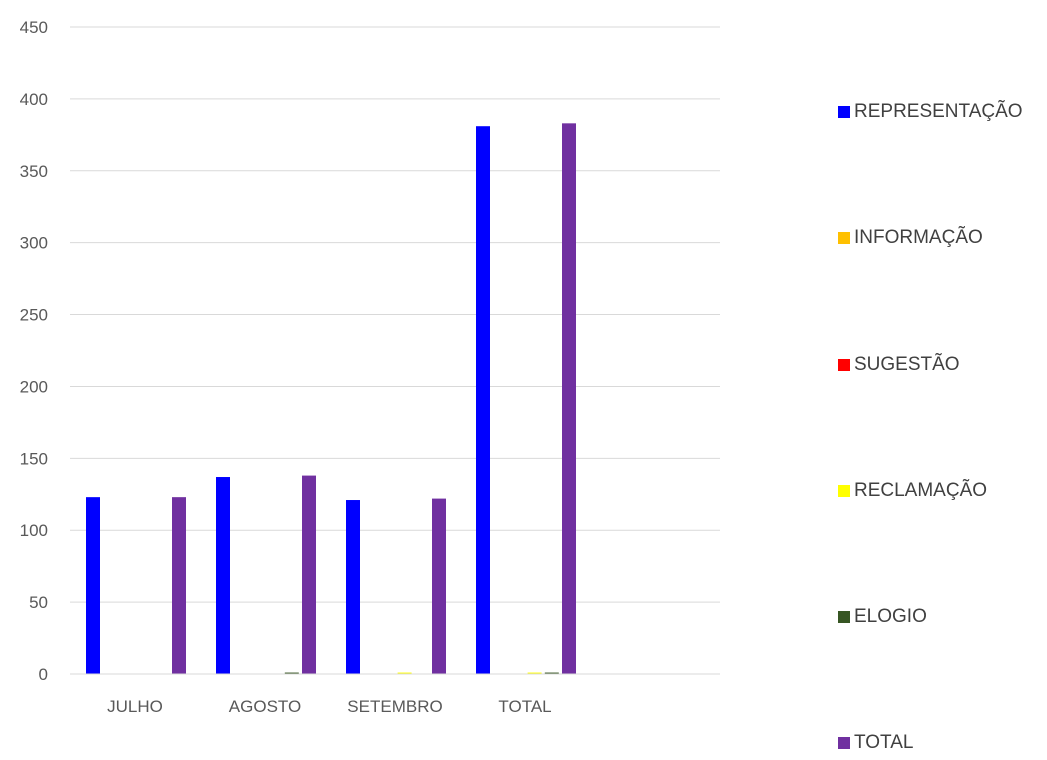 The height and width of the screenshot is (760, 1047). Describe the element at coordinates (394, 706) in the screenshot. I see `x-category-label: SETEMBRO` at that location.